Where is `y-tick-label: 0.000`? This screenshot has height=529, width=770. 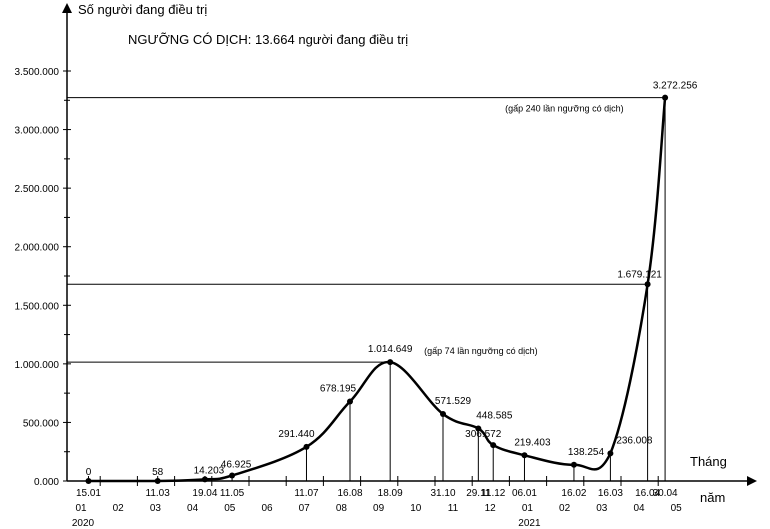 y-tick-label: 0.000 is located at coordinates (46, 482).